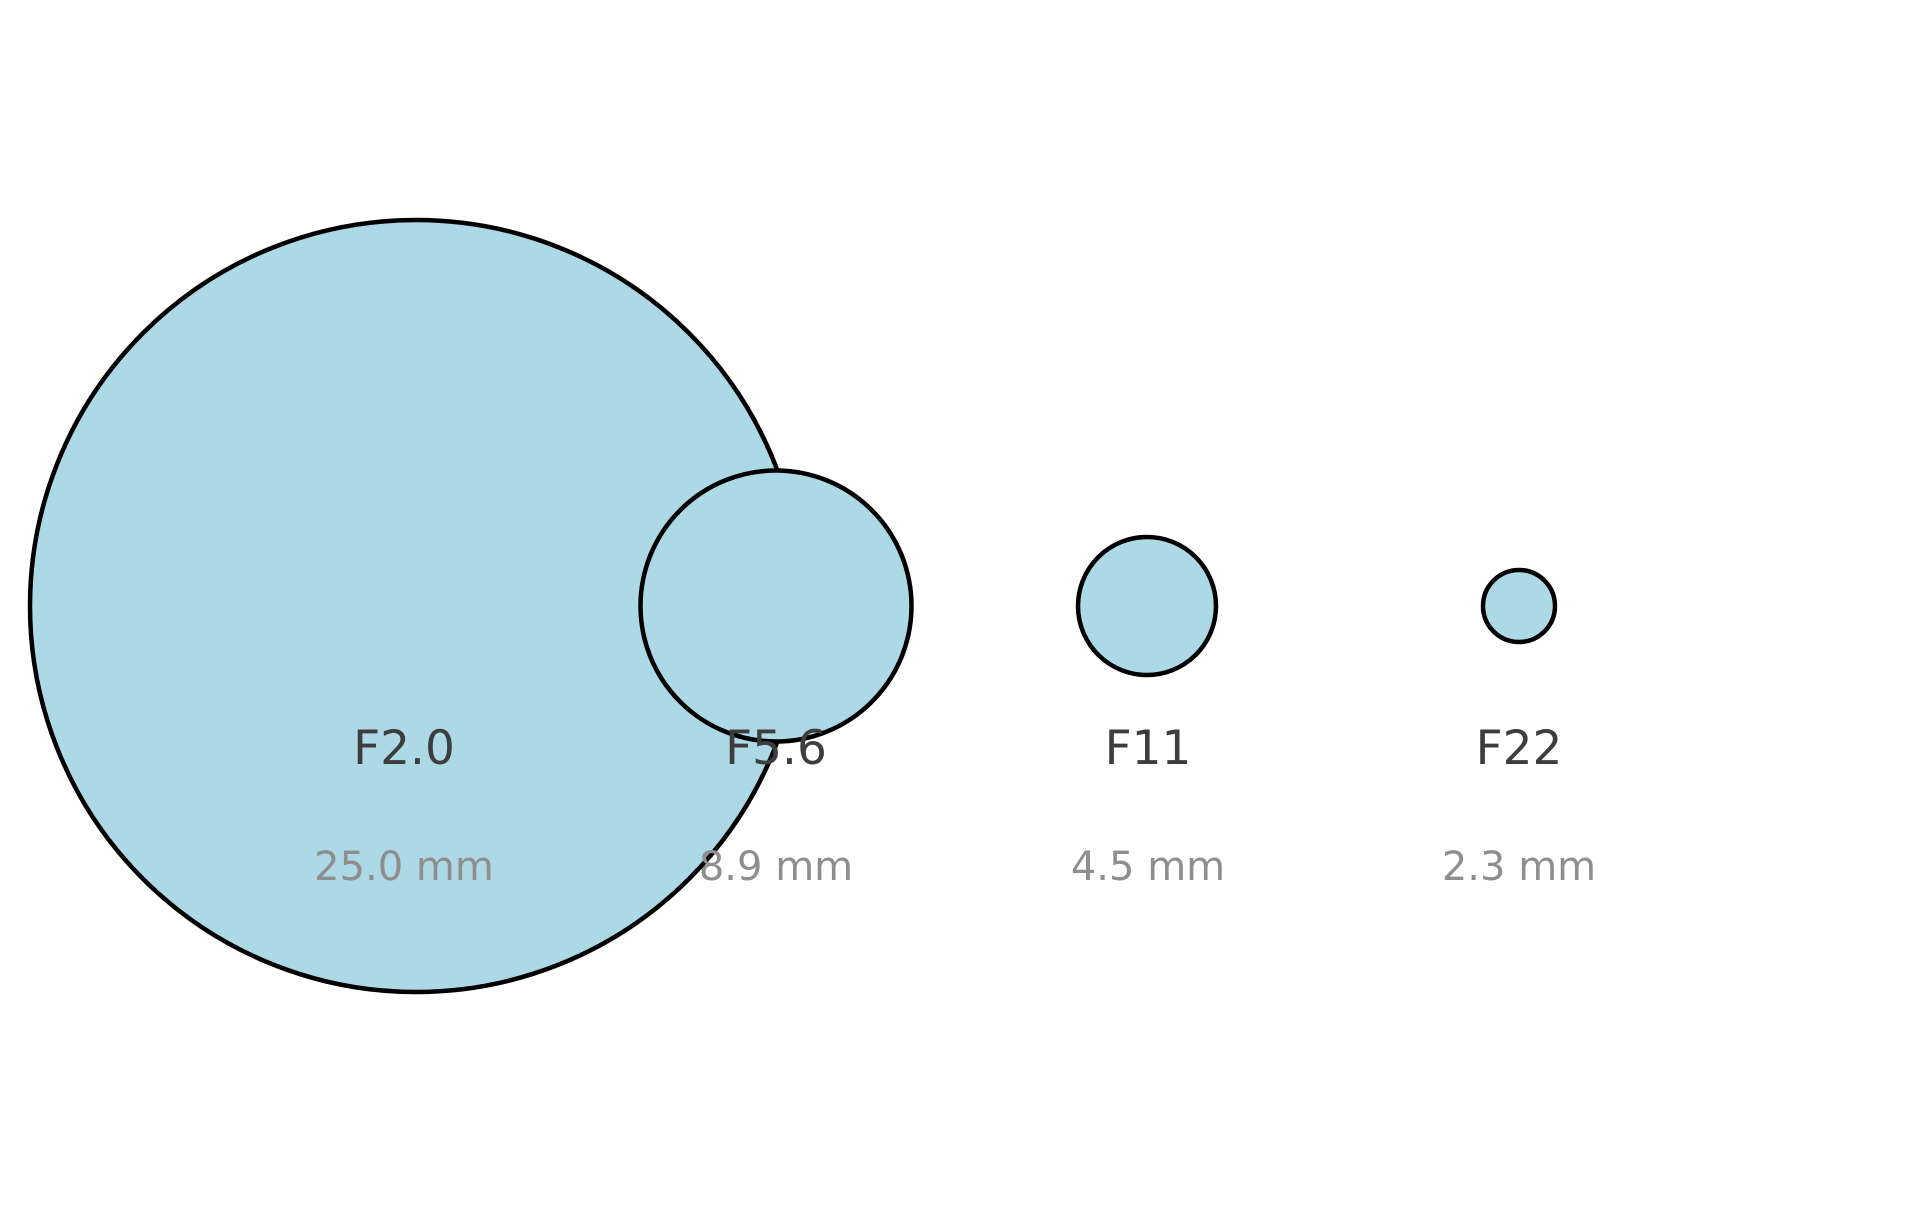  Describe the element at coordinates (1147, 606) in the screenshot. I see `aperture-circle-f11` at that location.